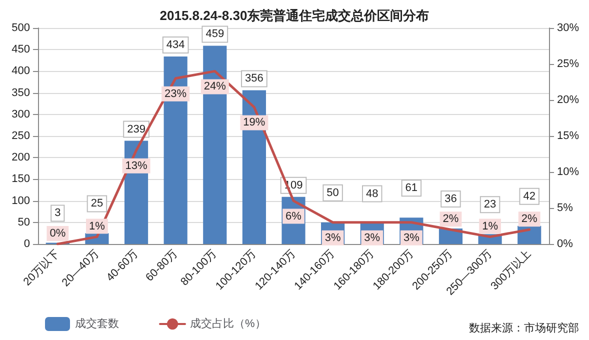 This screenshot has width=589, height=340. What do you see at coordinates (21, 92) in the screenshot?
I see `y-tick-label: 350` at bounding box center [21, 92].